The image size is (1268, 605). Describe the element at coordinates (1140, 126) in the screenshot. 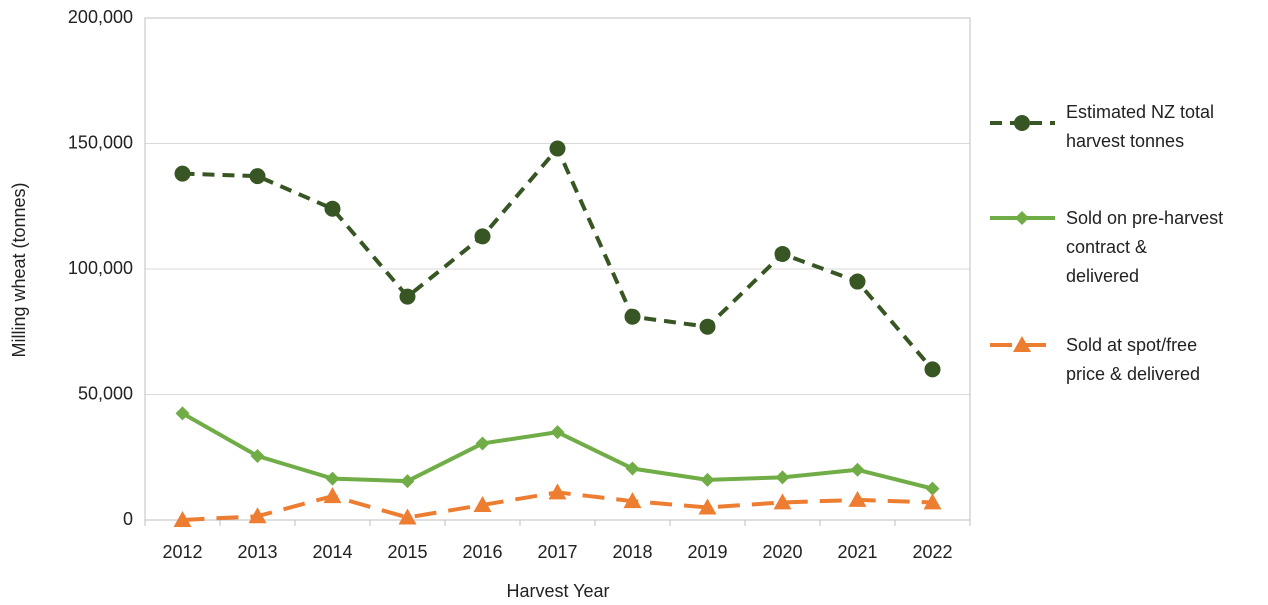

I see `legend-label: Estimated NZ total harvest tonnes` at that location.